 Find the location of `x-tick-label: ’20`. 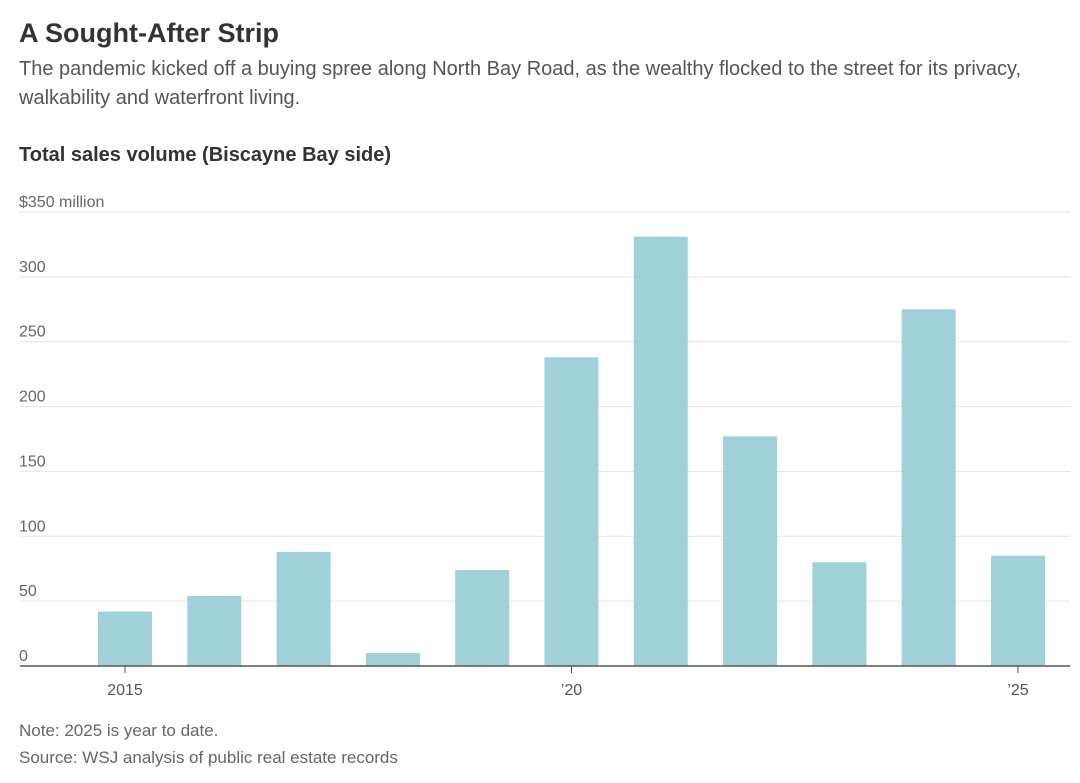

x-tick-label: ’20 is located at coordinates (571, 690).